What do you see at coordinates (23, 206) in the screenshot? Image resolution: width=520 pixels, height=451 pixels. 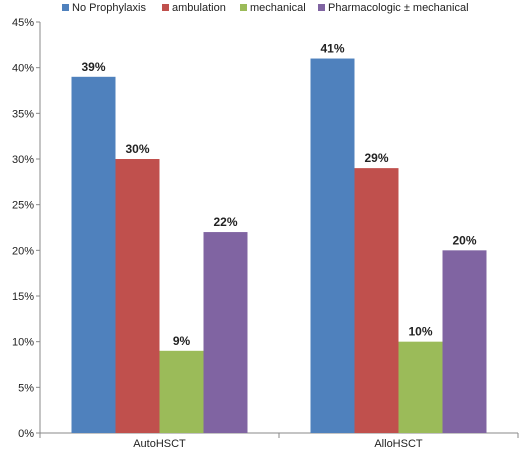 I see `y-tick-label: 25%` at bounding box center [23, 206].